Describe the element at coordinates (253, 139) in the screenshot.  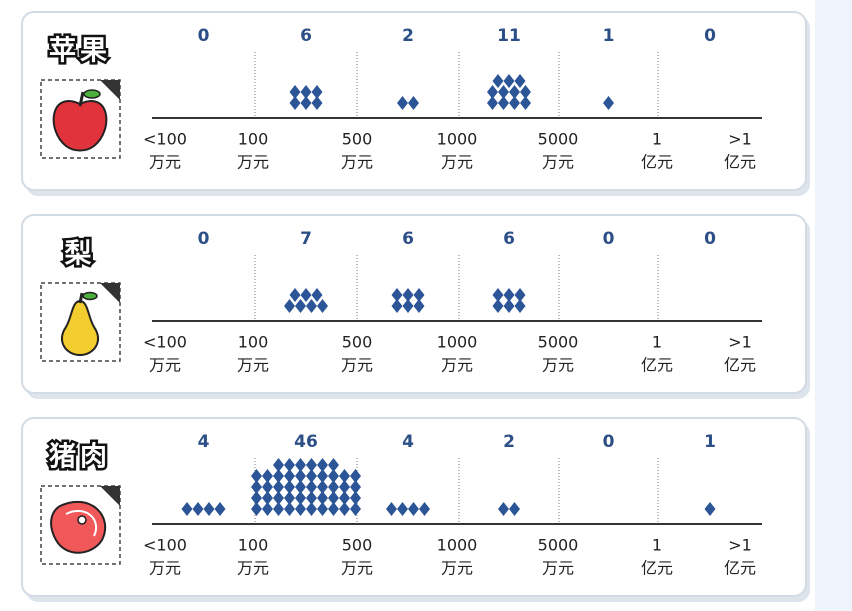
I see `x-tick-label: 100` at that location.